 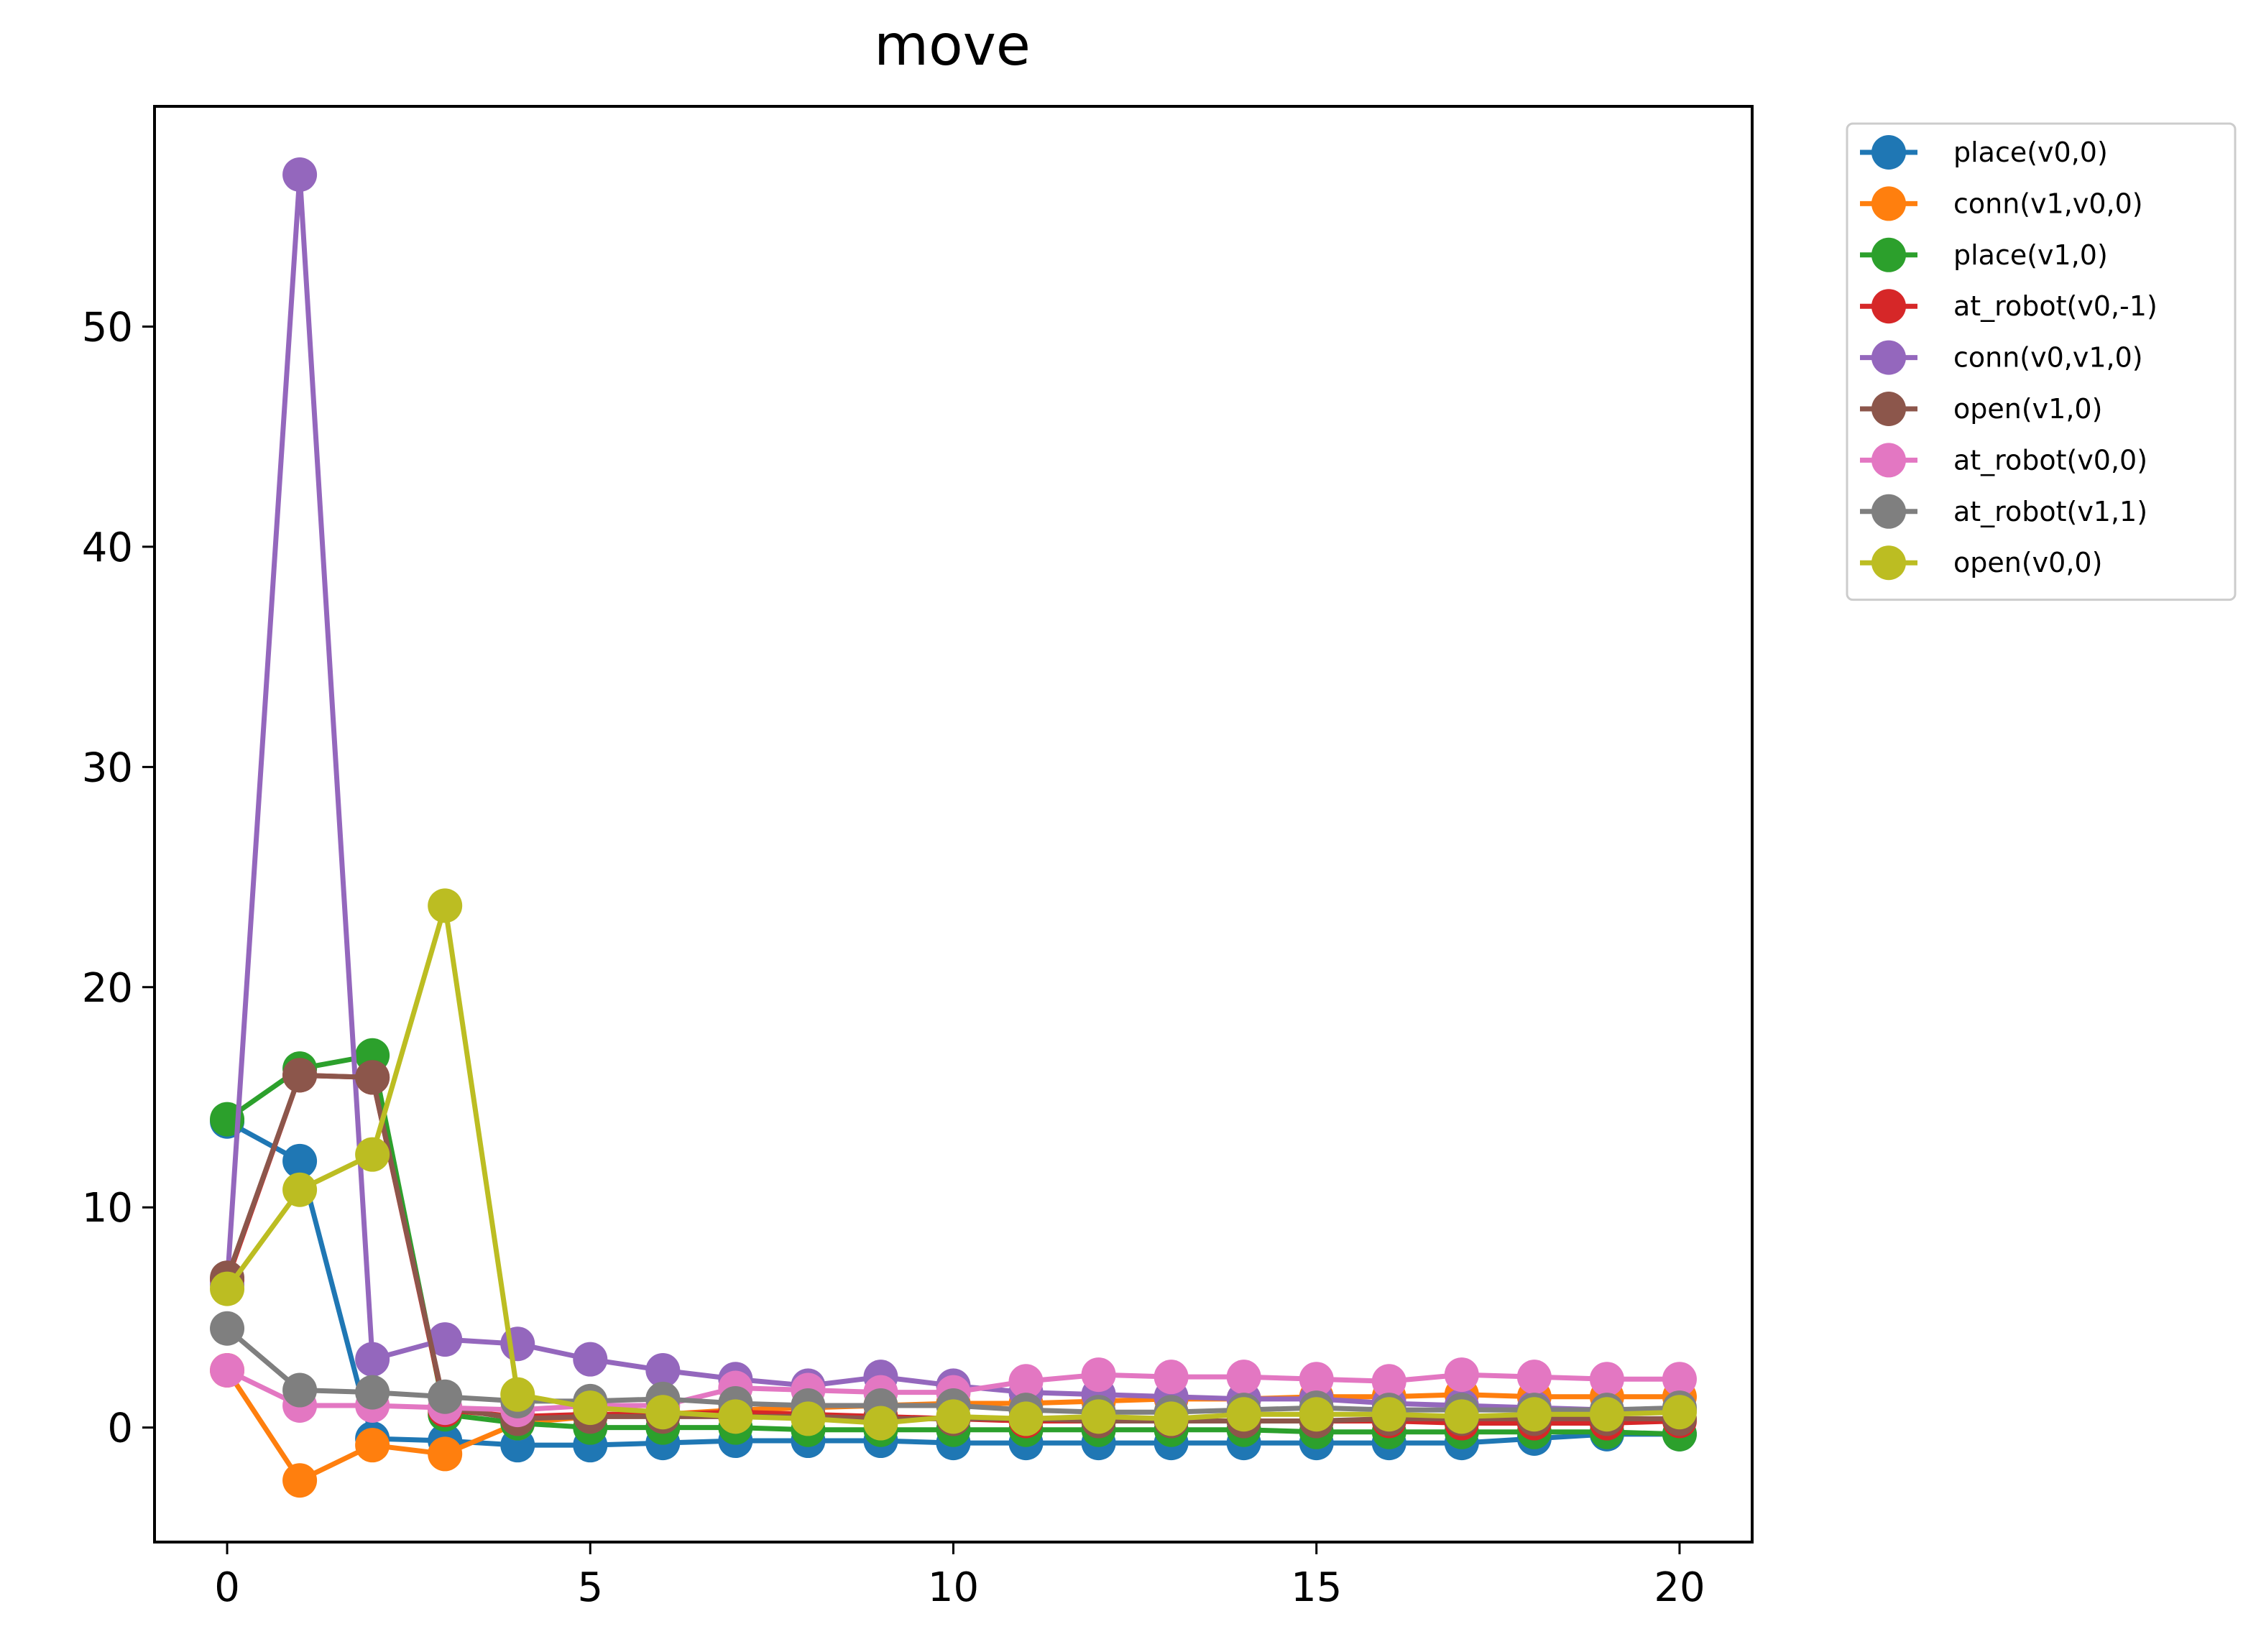 What do you see at coordinates (2055, 306) in the screenshot?
I see `legend-label: at_robot(v0,-1)` at bounding box center [2055, 306].